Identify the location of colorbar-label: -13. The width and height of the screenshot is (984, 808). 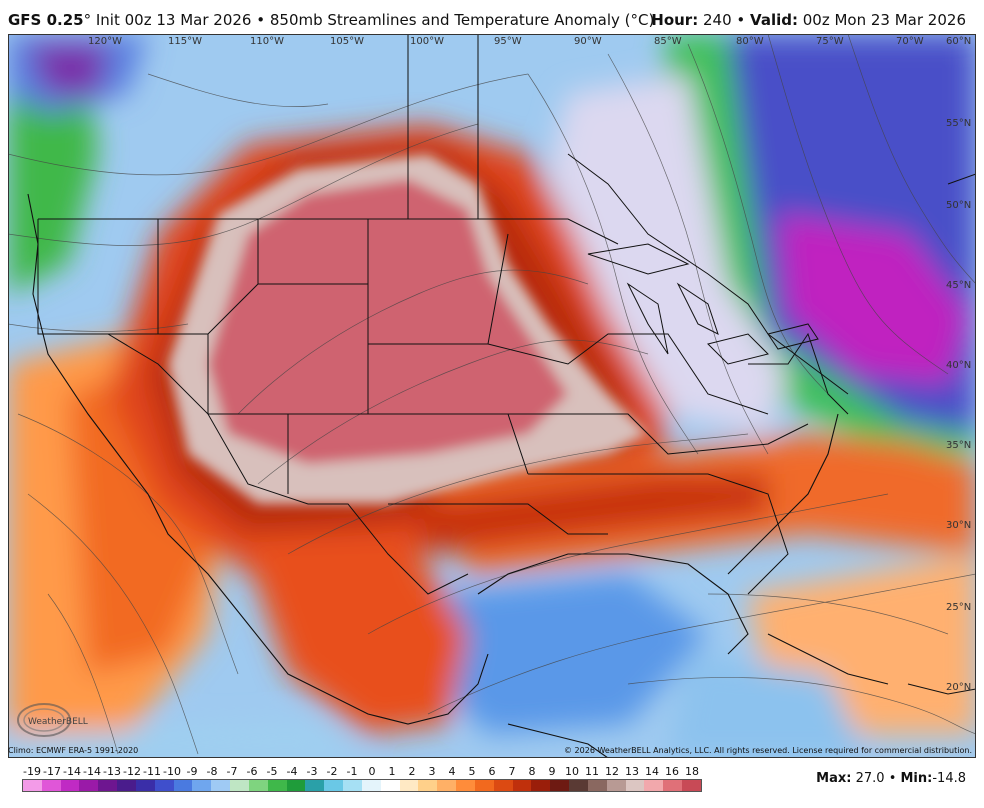
(112, 771).